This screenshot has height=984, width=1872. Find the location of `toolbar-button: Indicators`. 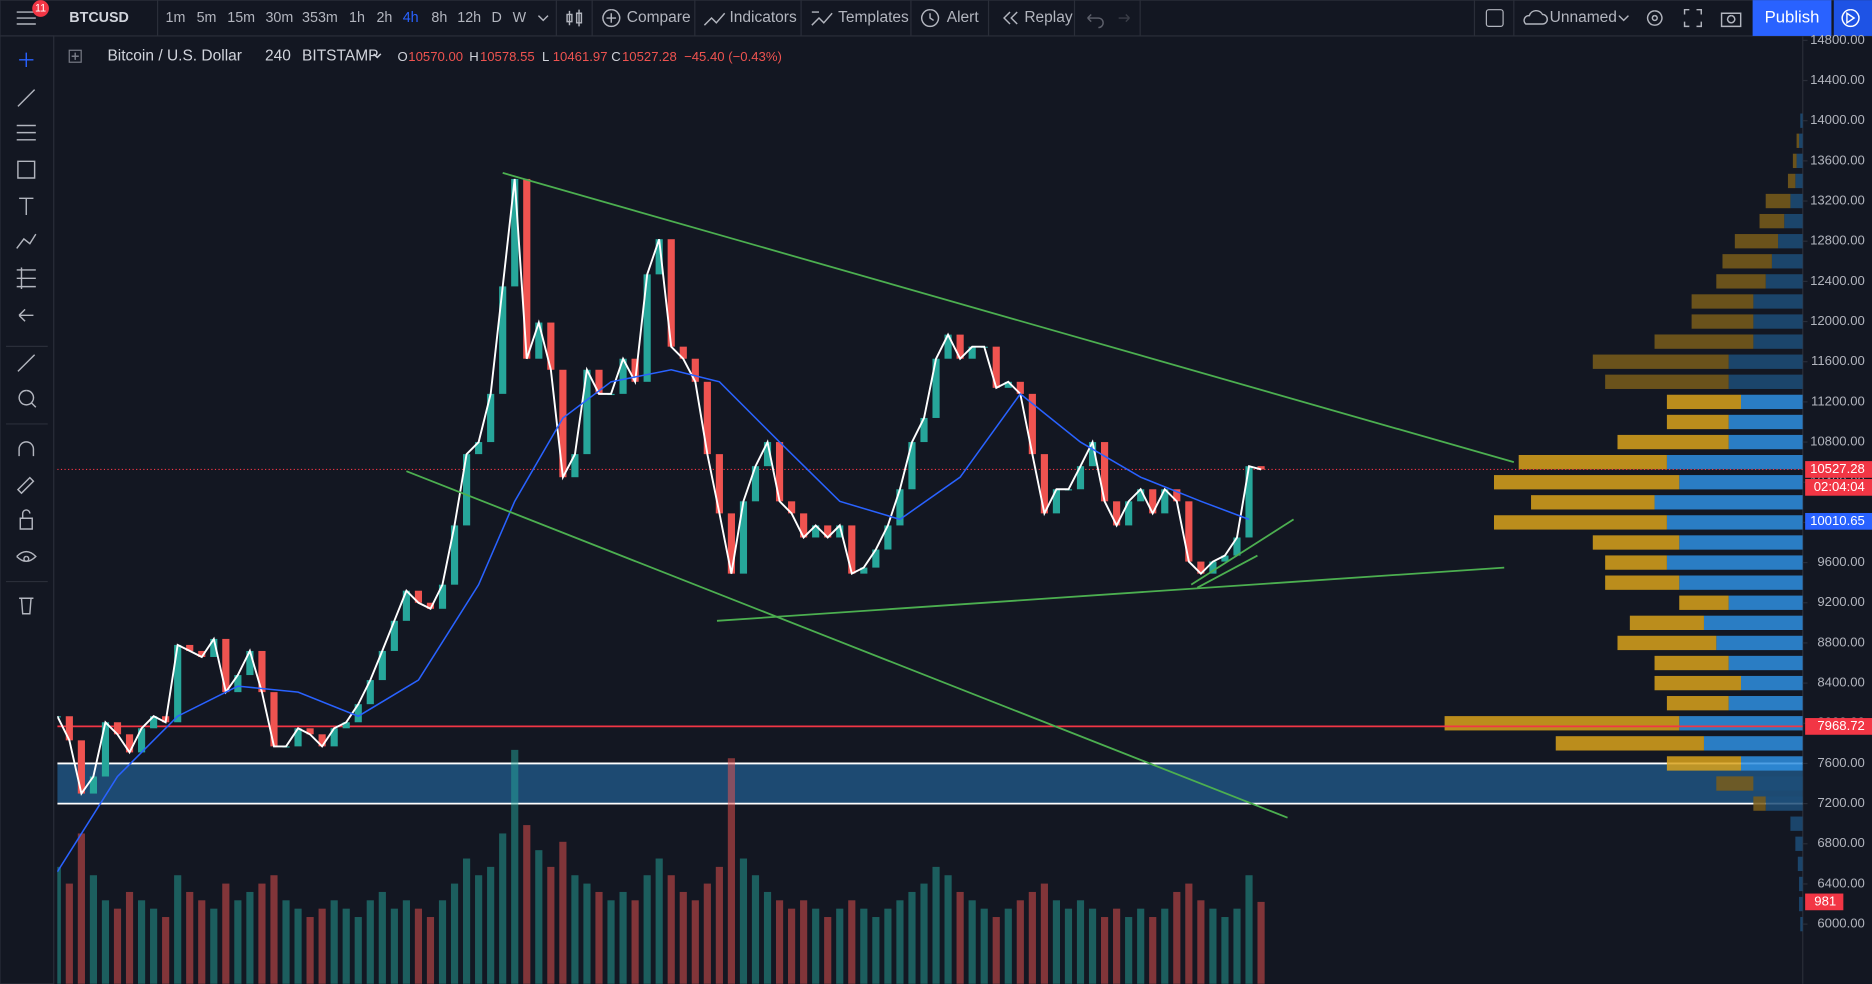

toolbar-button: Indicators is located at coordinates (763, 17).